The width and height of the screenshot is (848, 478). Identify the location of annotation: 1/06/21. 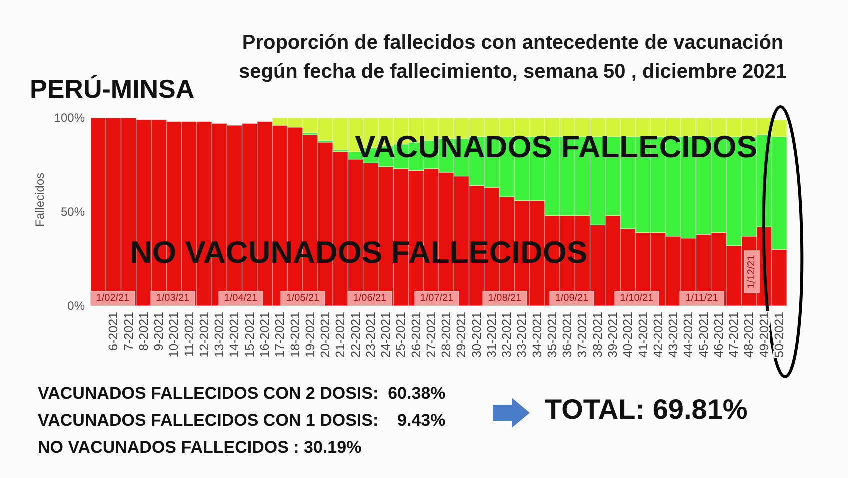
(370, 298).